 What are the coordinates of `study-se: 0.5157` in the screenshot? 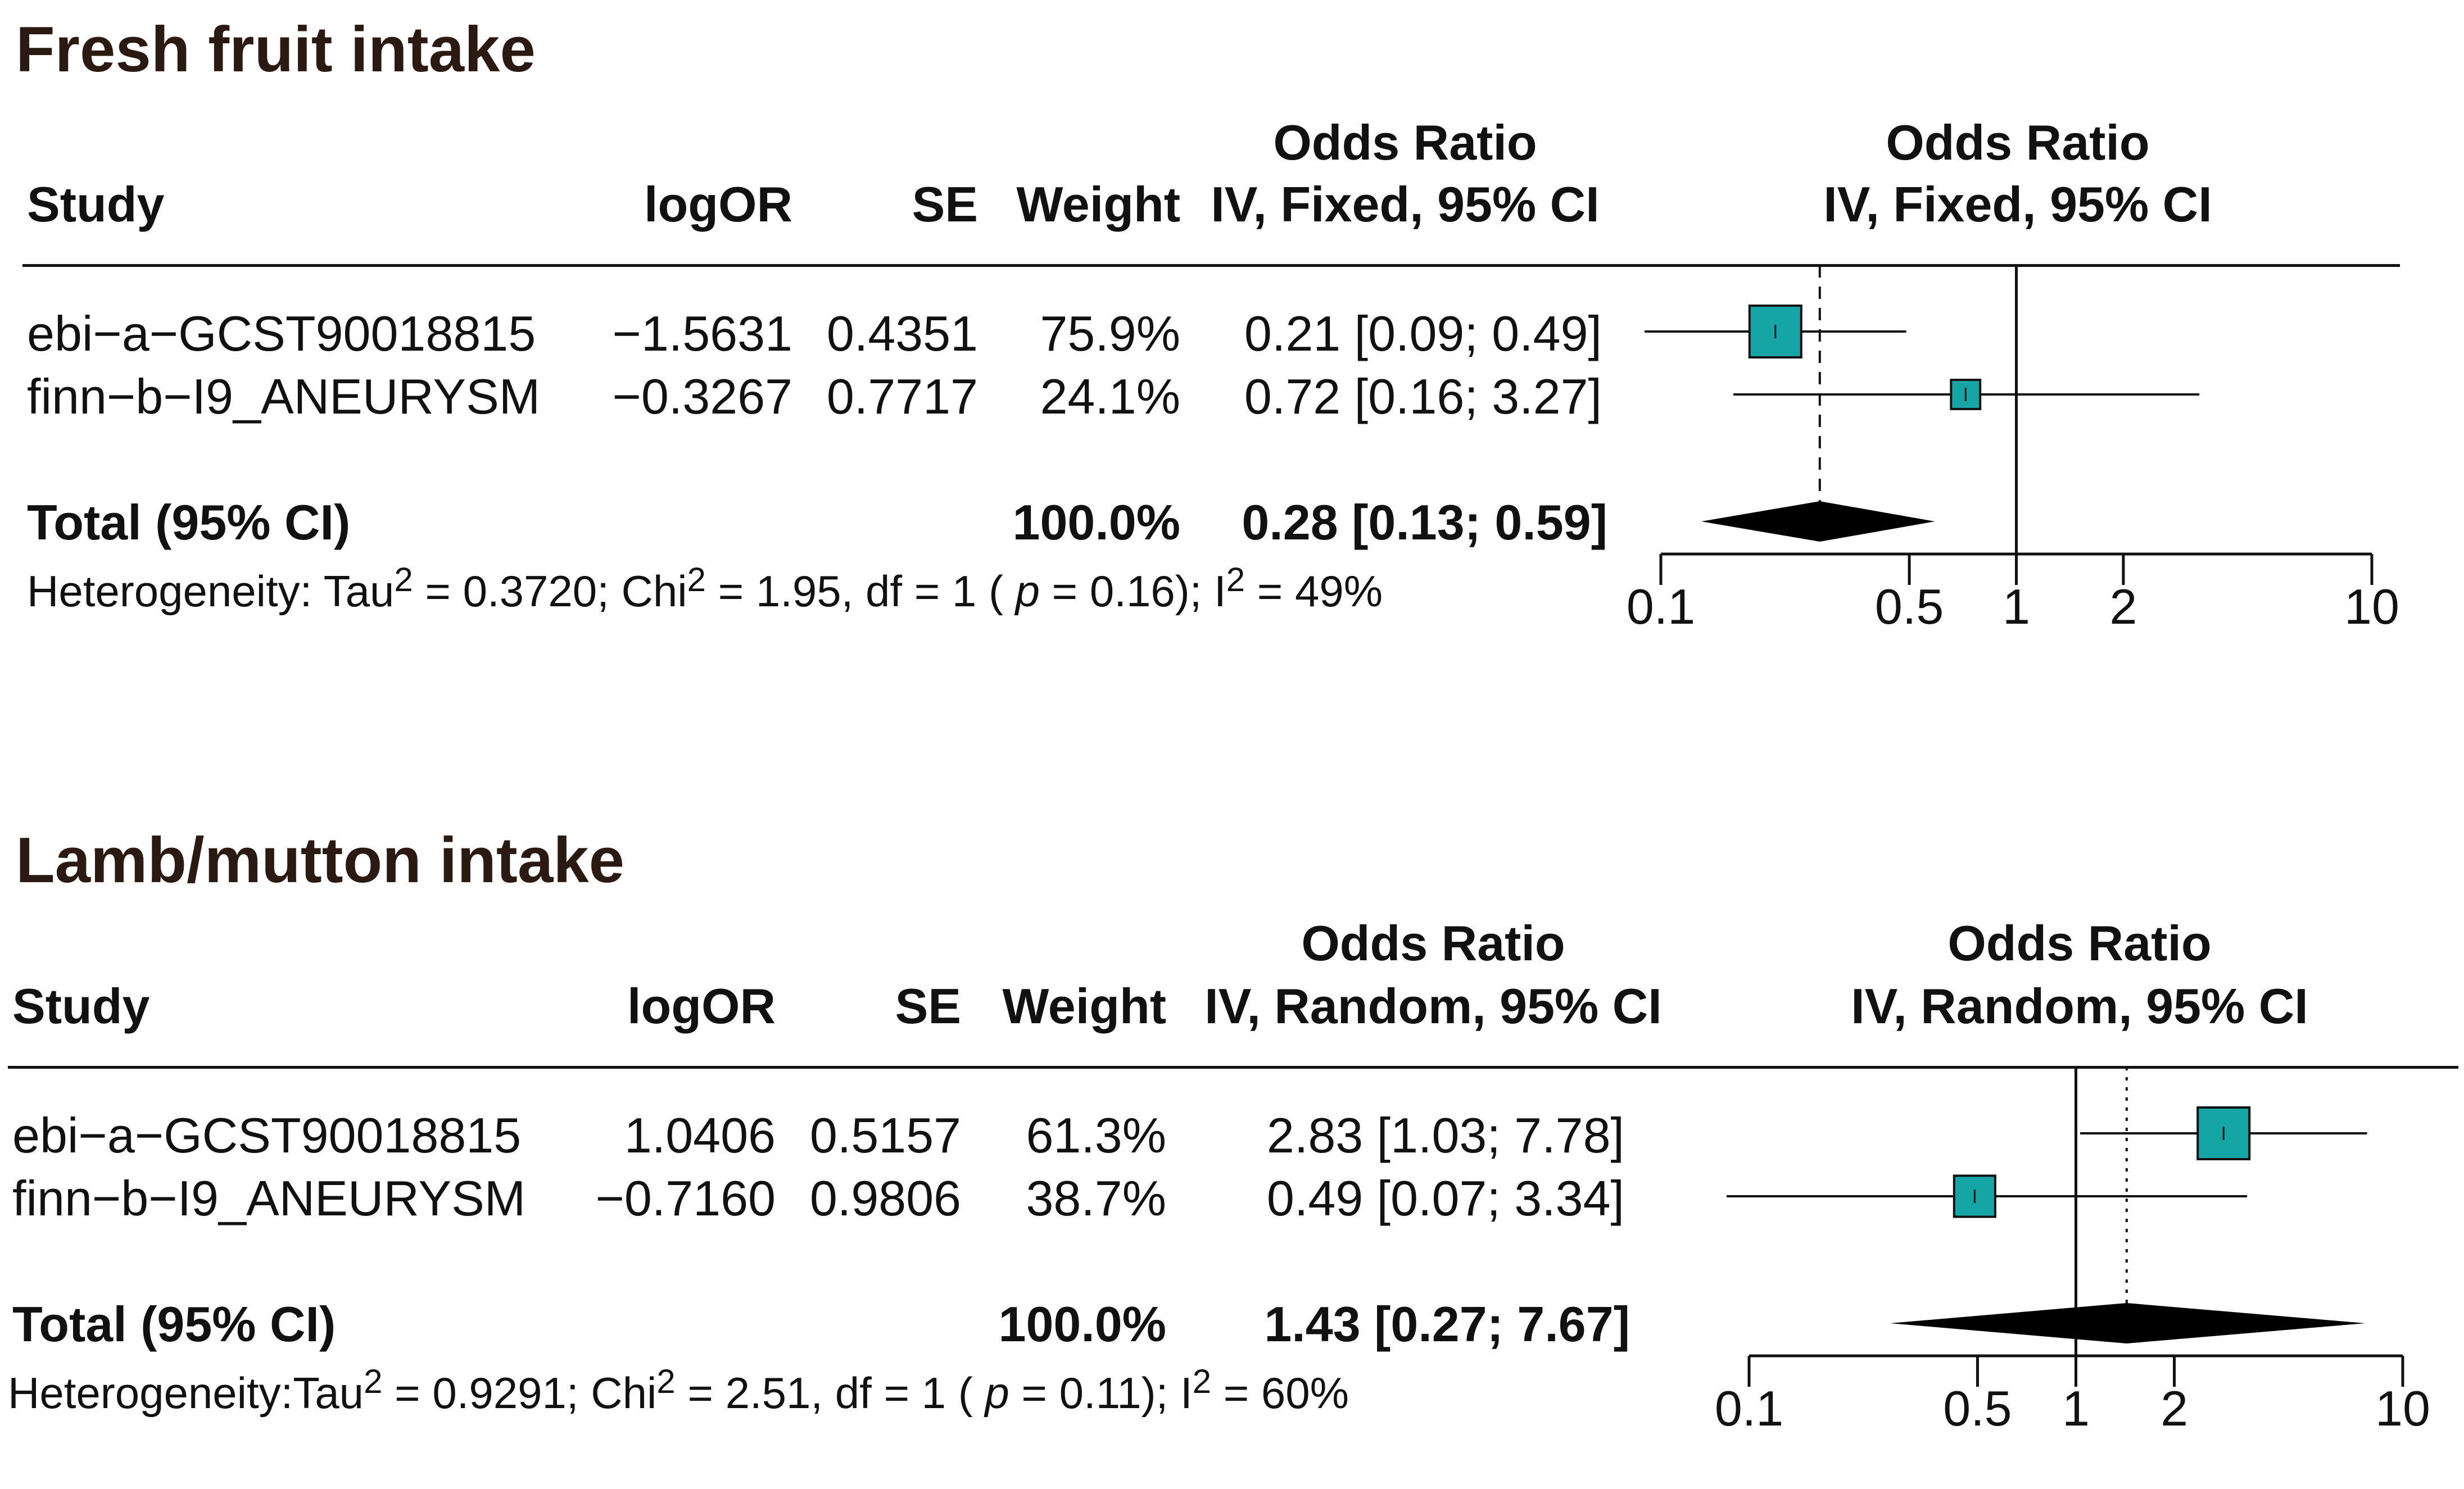 It's located at (885, 1135).